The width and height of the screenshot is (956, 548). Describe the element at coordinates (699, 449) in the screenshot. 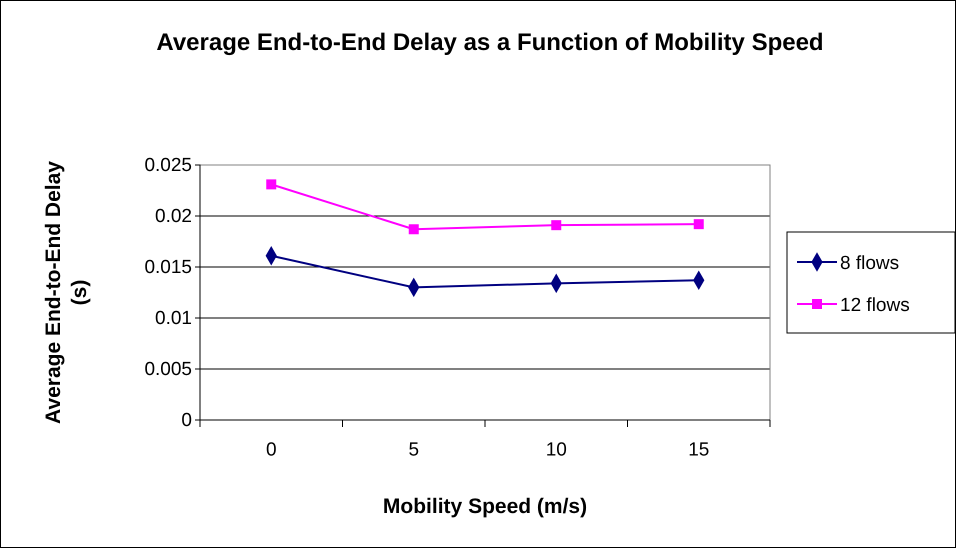

I see `x-tick-label: 15` at that location.